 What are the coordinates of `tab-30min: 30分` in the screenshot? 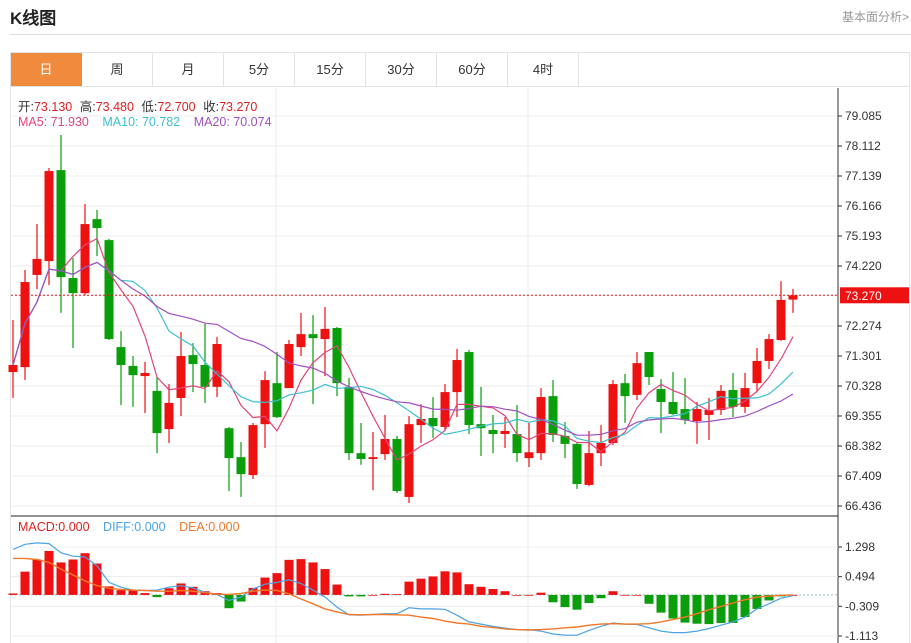 It's located at (401, 69).